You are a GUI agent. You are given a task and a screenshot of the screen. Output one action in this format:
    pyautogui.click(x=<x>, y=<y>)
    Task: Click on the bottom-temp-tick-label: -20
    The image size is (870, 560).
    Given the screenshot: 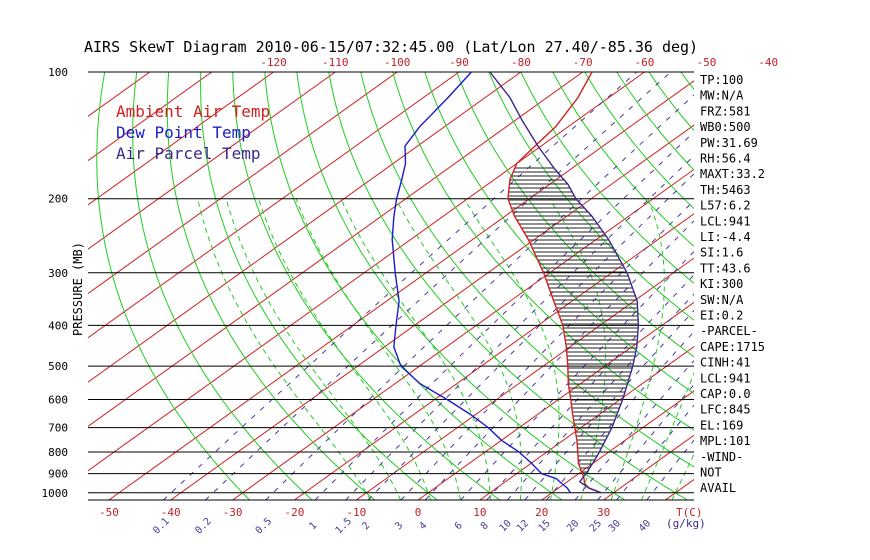 What is the action you would take?
    pyautogui.click(x=294, y=512)
    